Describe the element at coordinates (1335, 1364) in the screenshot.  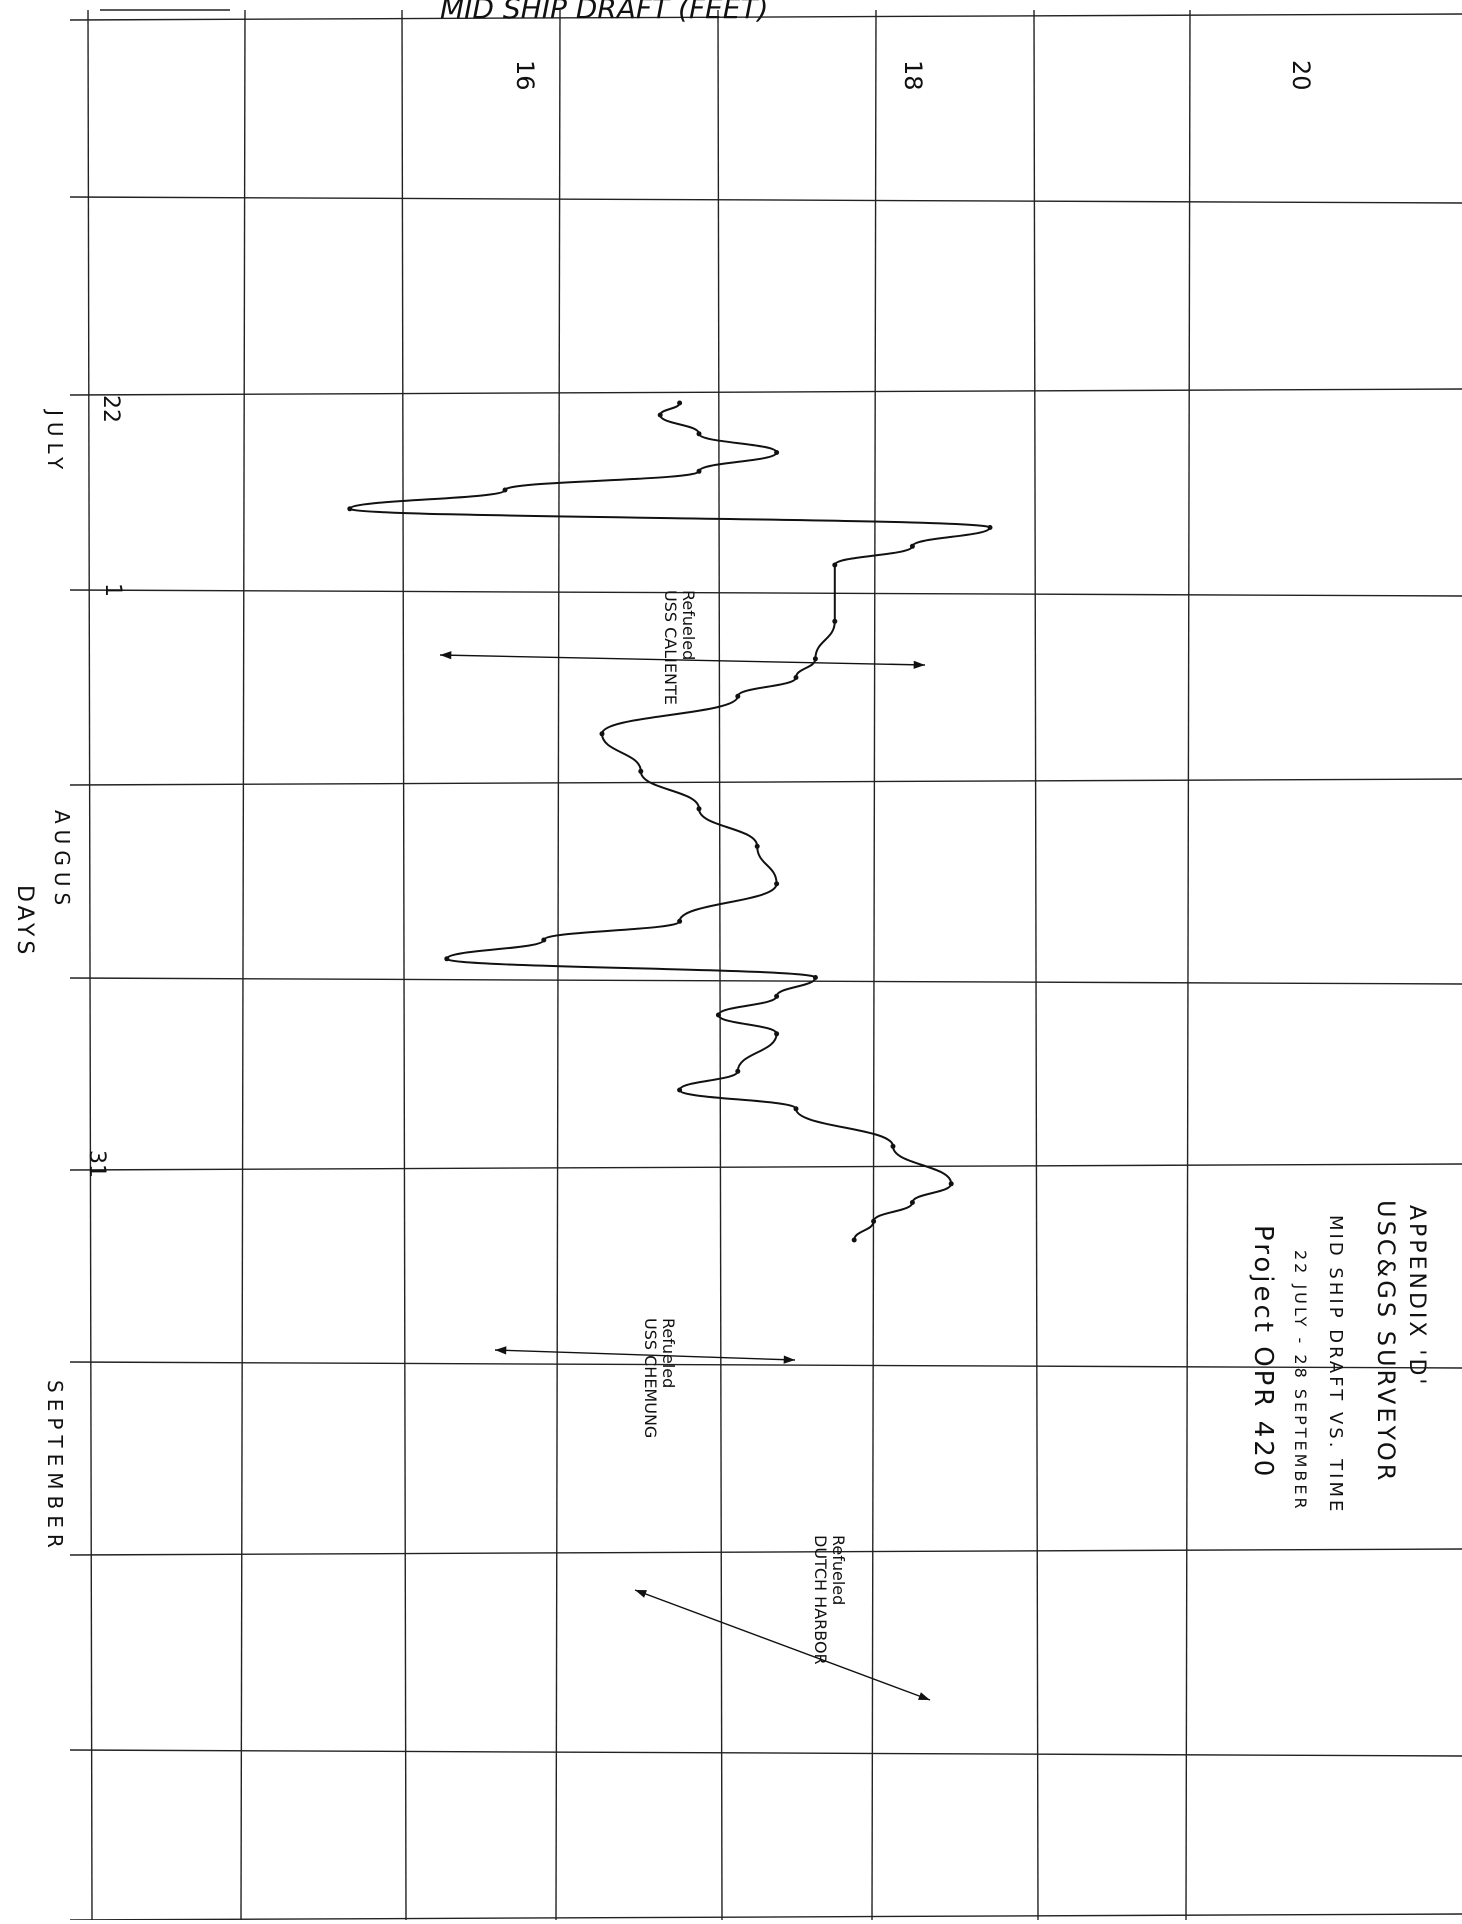
I see `info-subtitle: MID SHIP DRAFT VS. TIME` at that location.